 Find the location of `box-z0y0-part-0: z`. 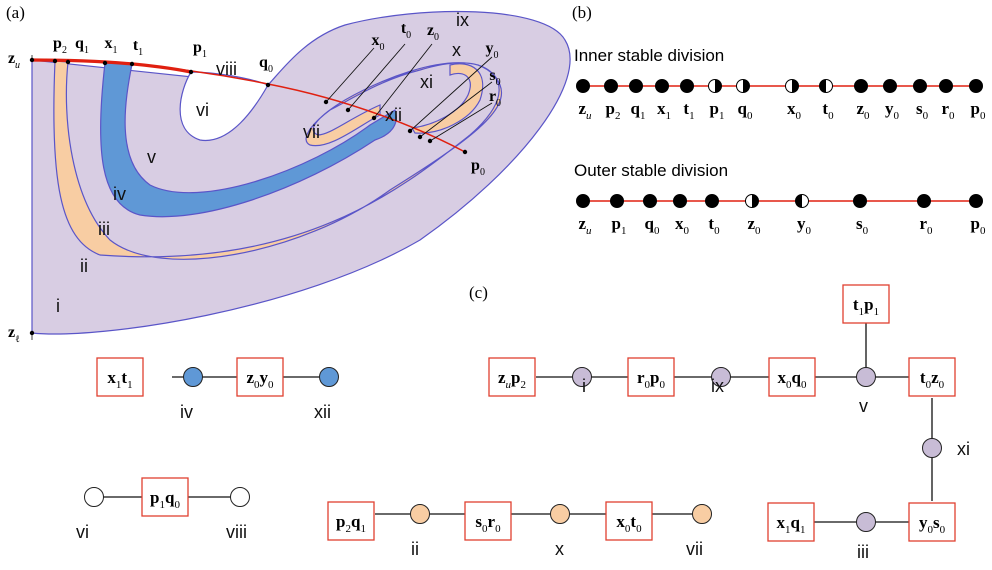

box-z0y0-part-0: z is located at coordinates (250, 377).